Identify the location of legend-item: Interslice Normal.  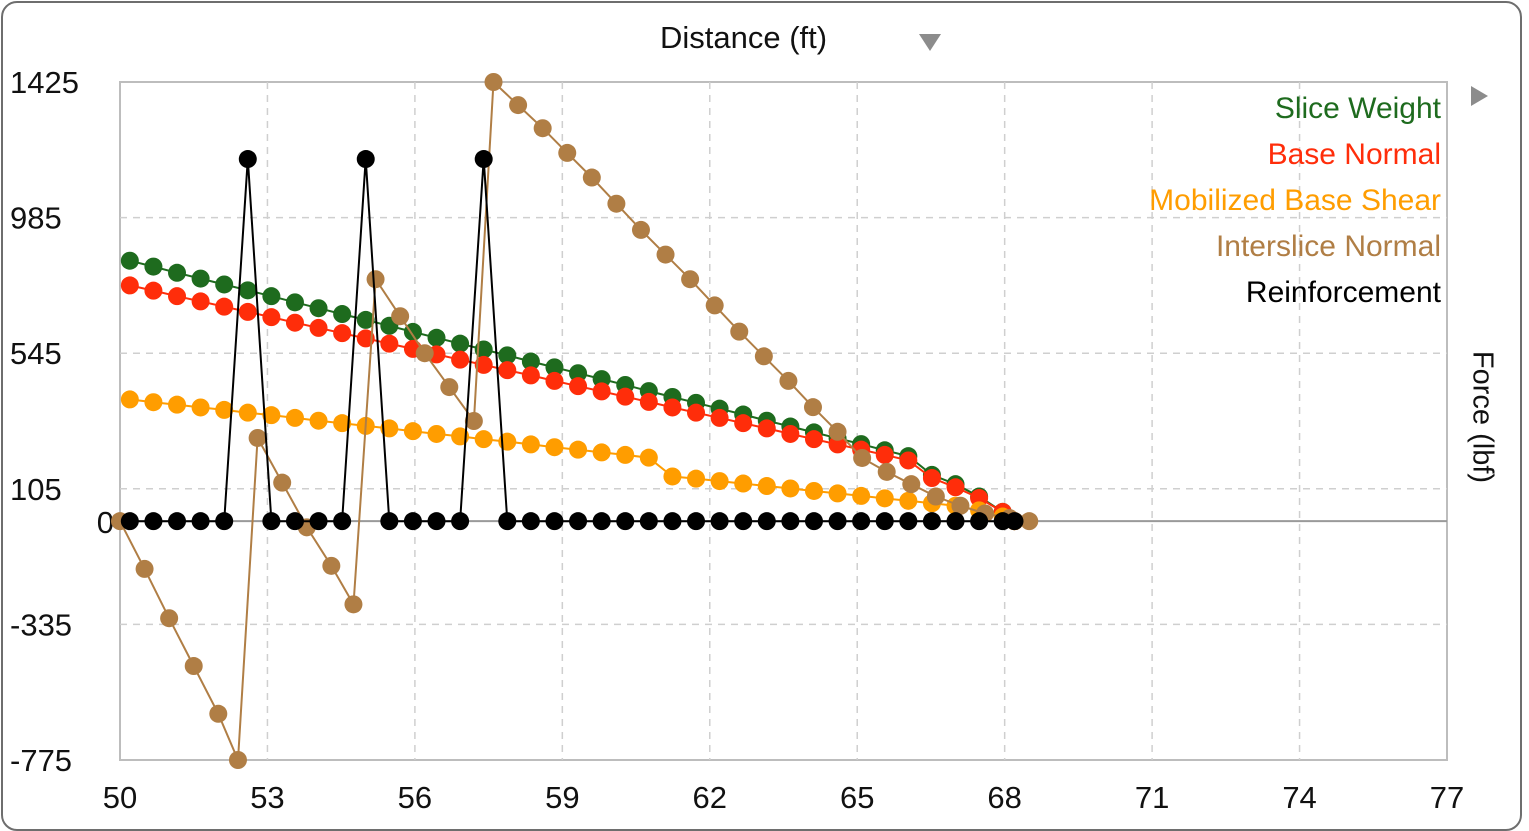
(1328, 246).